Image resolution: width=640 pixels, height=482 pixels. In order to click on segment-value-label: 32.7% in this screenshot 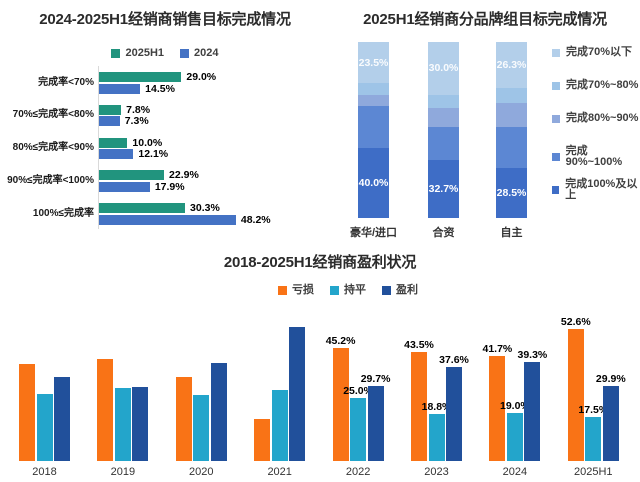, I will do `click(443, 189)`.